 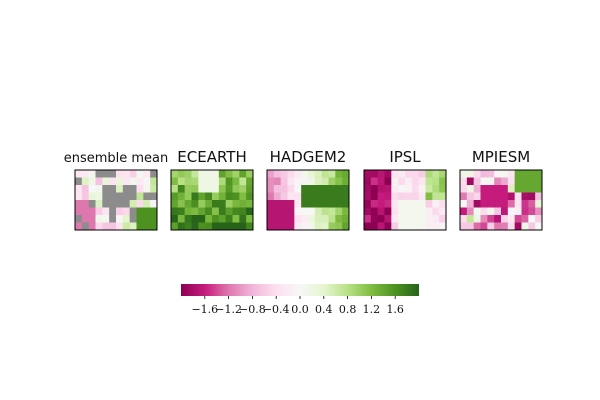 What do you see at coordinates (300, 300) in the screenshot?
I see `colorbar: −1.6−1.2−0.8−0.4 0.0 0.4 0.8 1.2 1.6` at bounding box center [300, 300].